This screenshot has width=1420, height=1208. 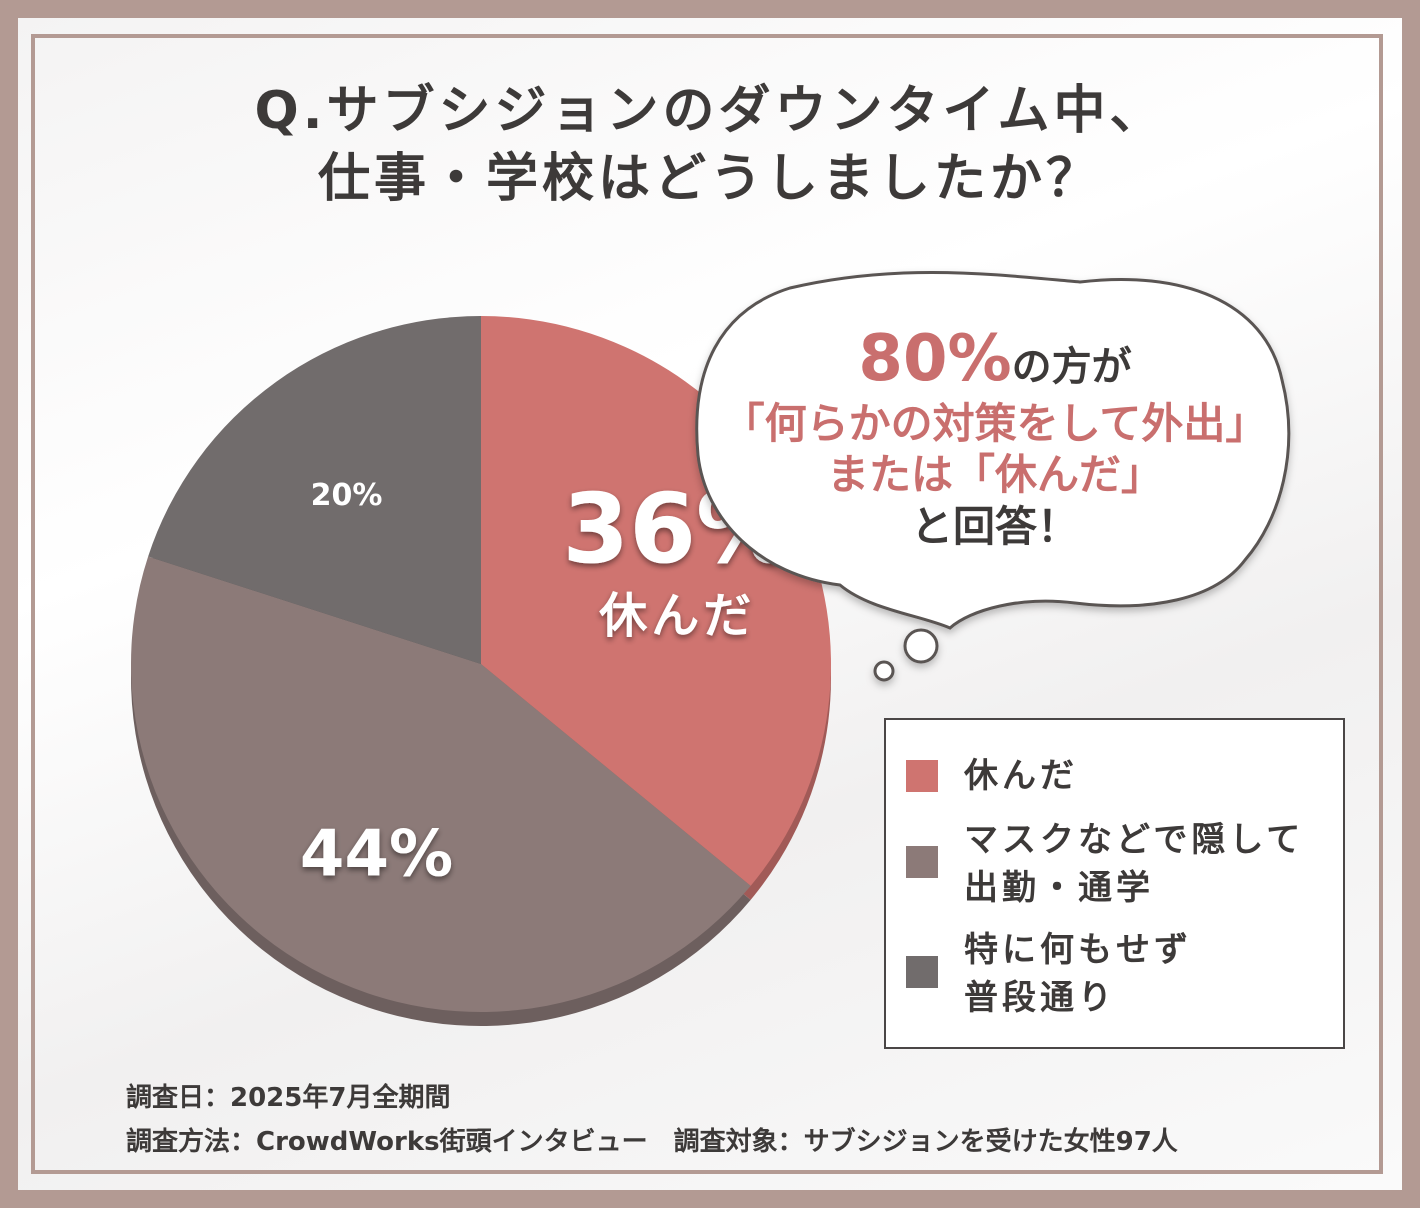 I want to click on title-line-1: Q.サブシジョンのダウンタイム中、, so click(x=710, y=111).